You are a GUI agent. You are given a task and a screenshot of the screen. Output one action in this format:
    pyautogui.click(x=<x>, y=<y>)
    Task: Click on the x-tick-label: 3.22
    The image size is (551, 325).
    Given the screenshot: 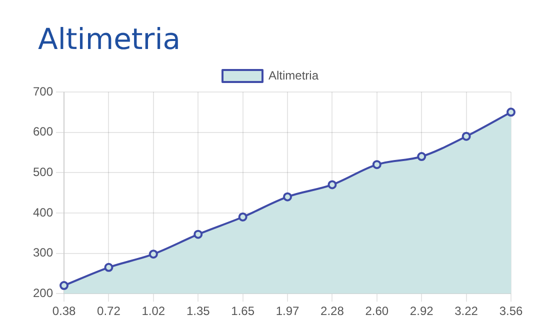 What is the action you would take?
    pyautogui.click(x=466, y=311)
    